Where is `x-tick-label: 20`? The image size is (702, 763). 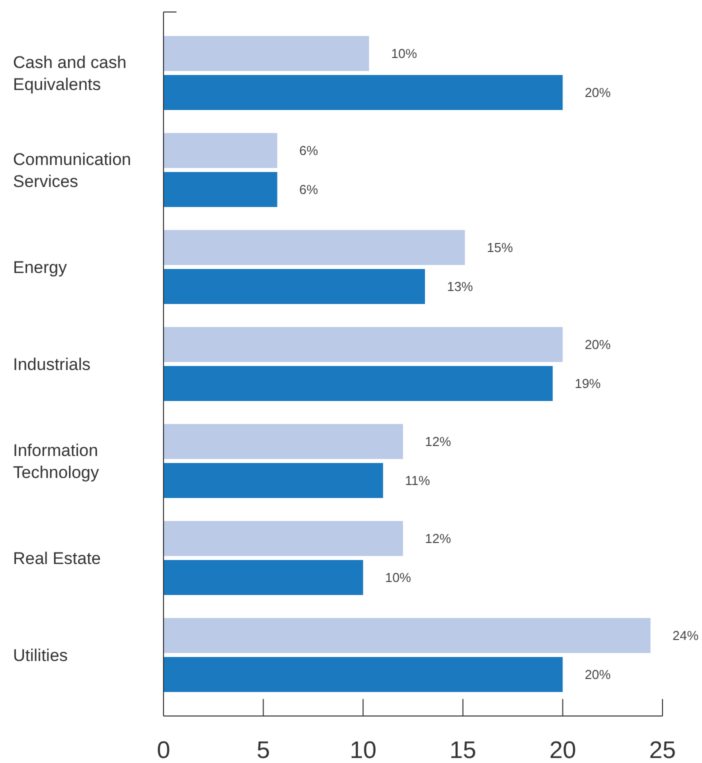
x-tick-label: 20 is located at coordinates (562, 750).